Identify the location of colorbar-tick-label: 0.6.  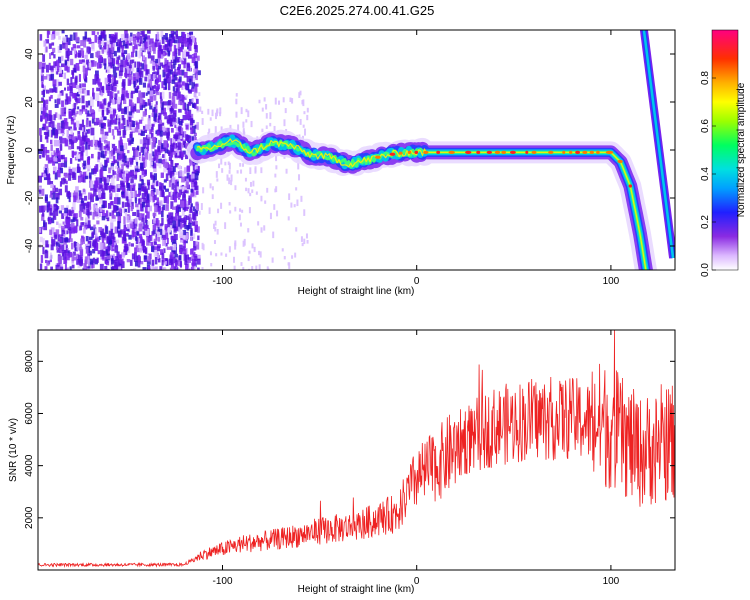
(705, 126).